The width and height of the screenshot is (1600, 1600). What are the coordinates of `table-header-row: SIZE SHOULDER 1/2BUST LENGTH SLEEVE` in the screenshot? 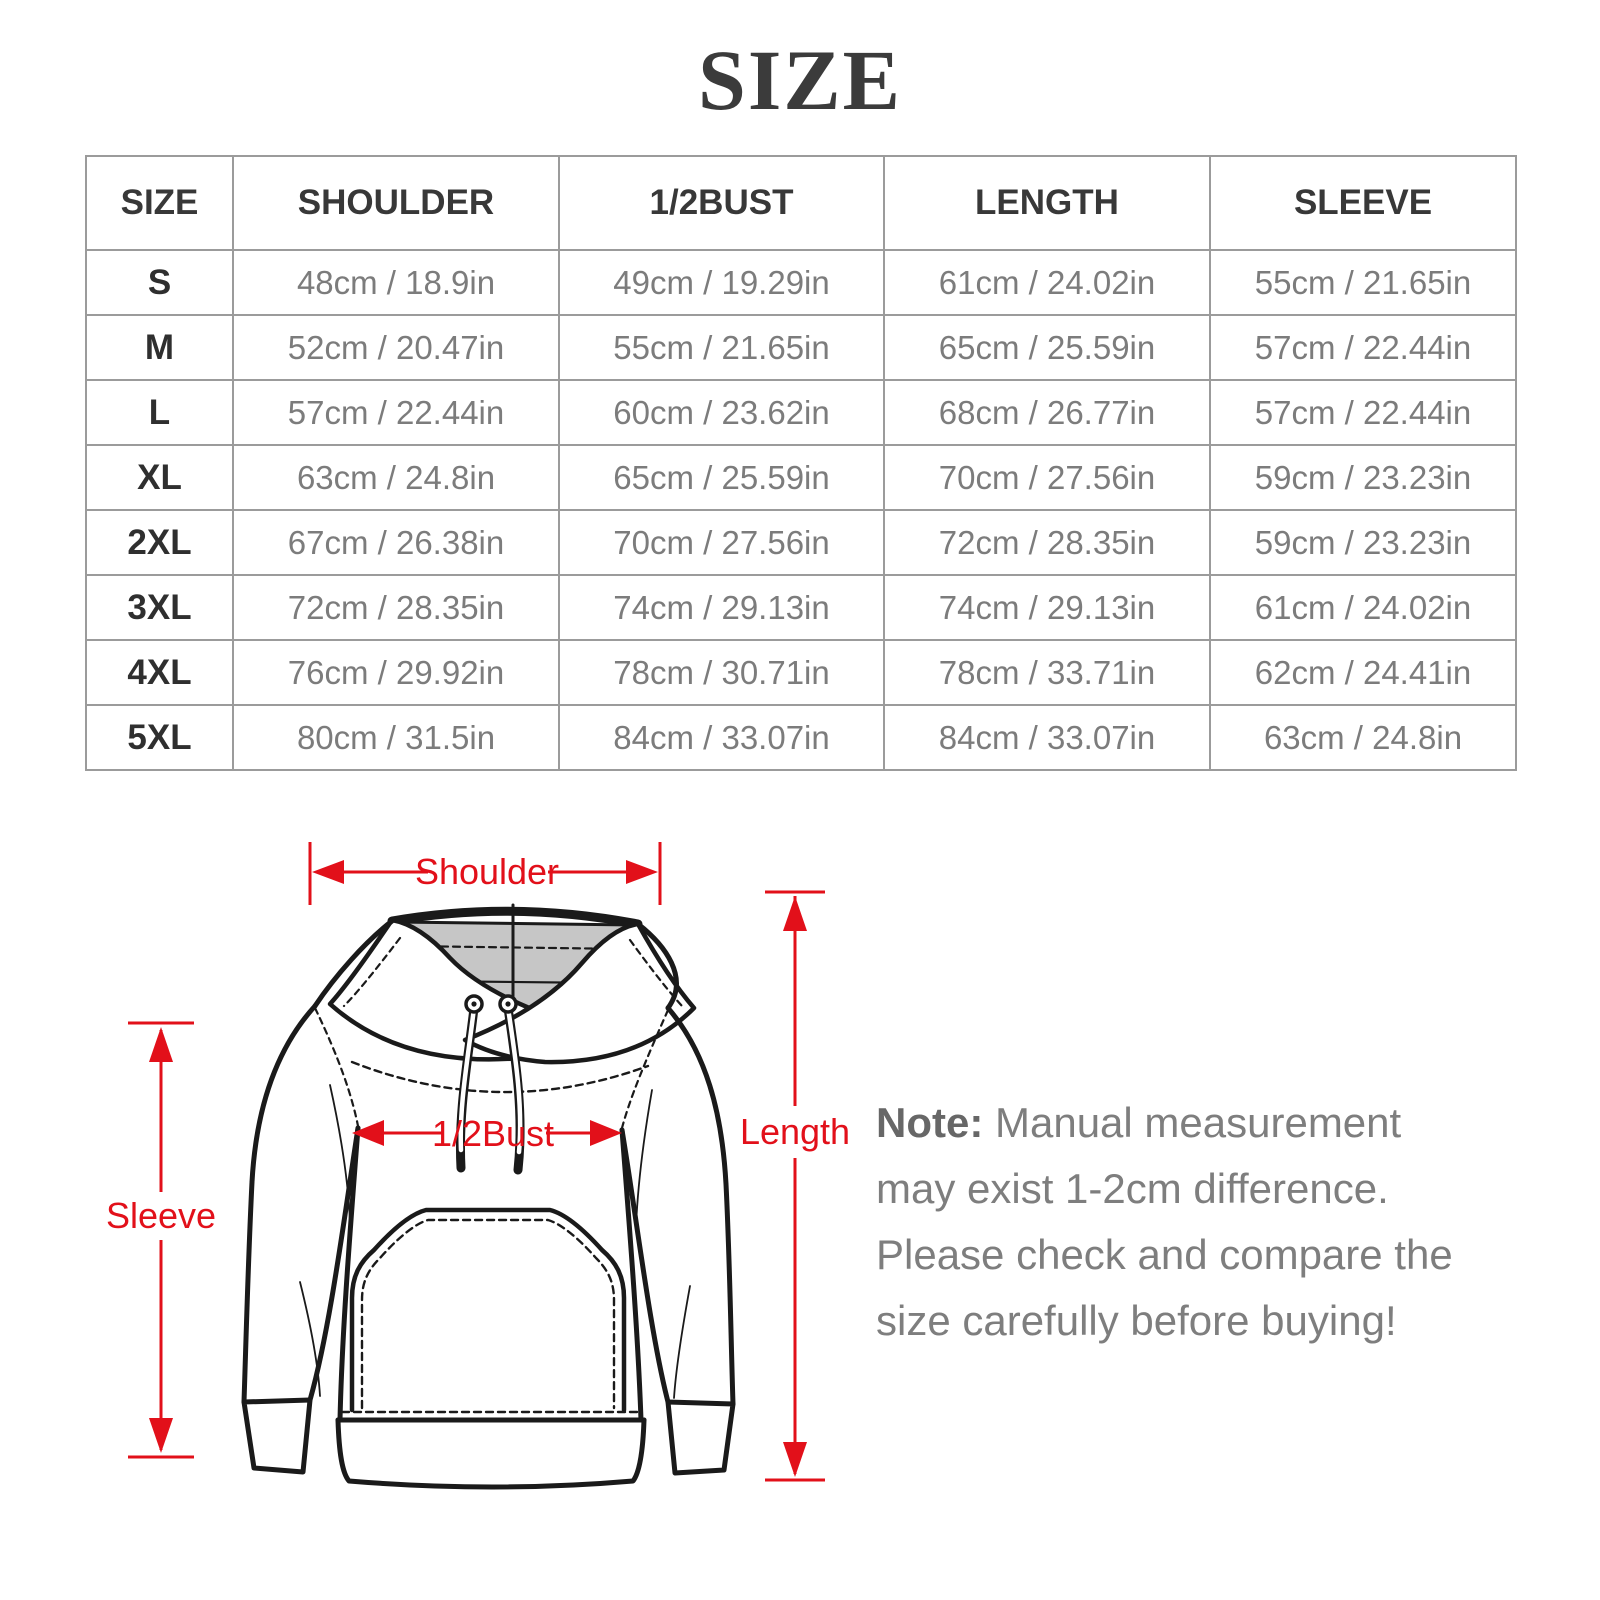 It's located at (801, 203).